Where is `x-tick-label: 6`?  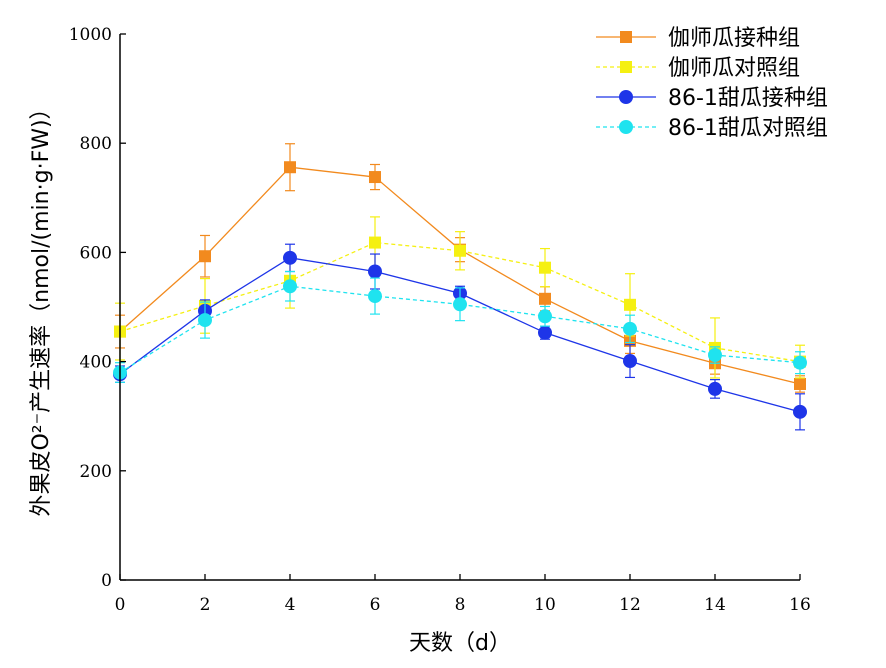 x-tick-label: 6 is located at coordinates (375, 605).